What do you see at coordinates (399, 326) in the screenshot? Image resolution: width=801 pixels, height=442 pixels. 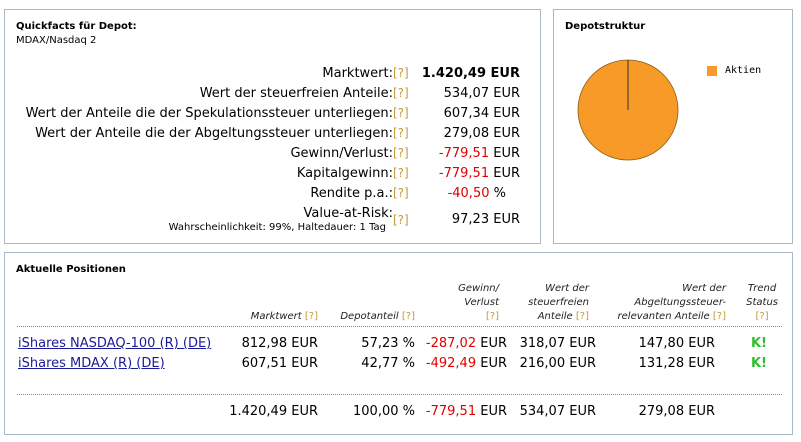 I see `header-divider` at bounding box center [399, 326].